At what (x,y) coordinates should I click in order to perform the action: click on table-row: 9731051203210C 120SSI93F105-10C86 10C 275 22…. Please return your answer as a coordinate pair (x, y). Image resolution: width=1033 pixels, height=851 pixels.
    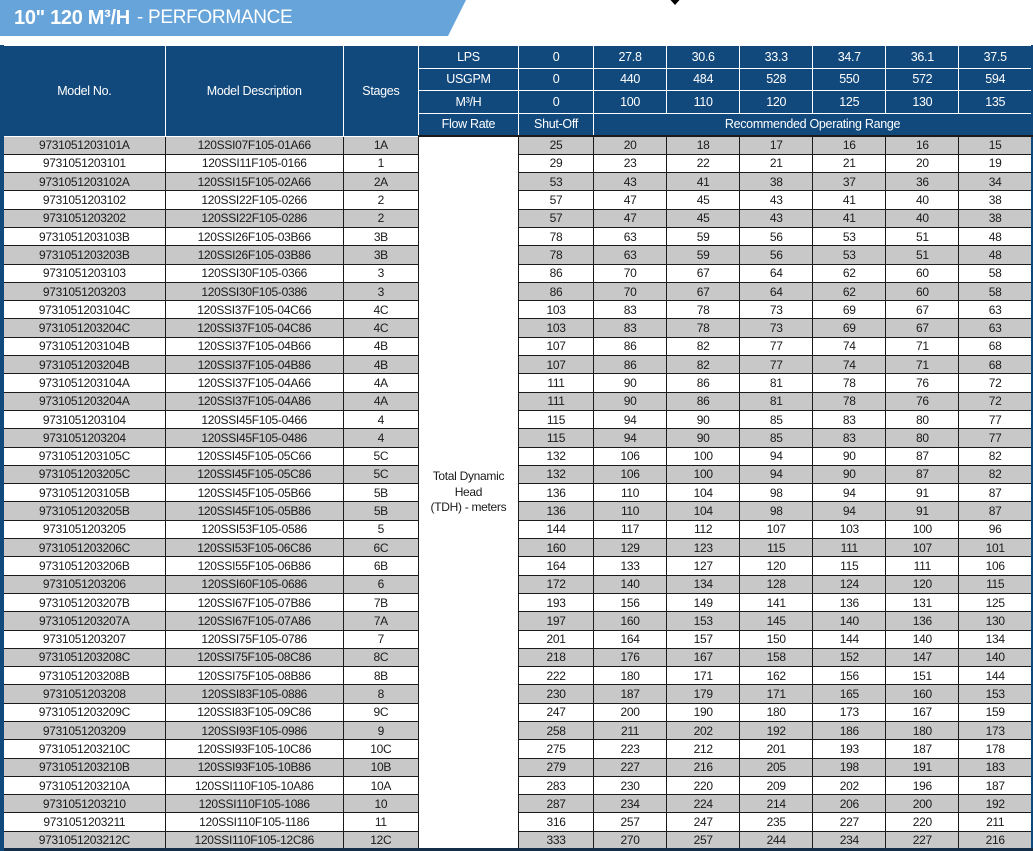
    Looking at the image, I should click on (517, 749).